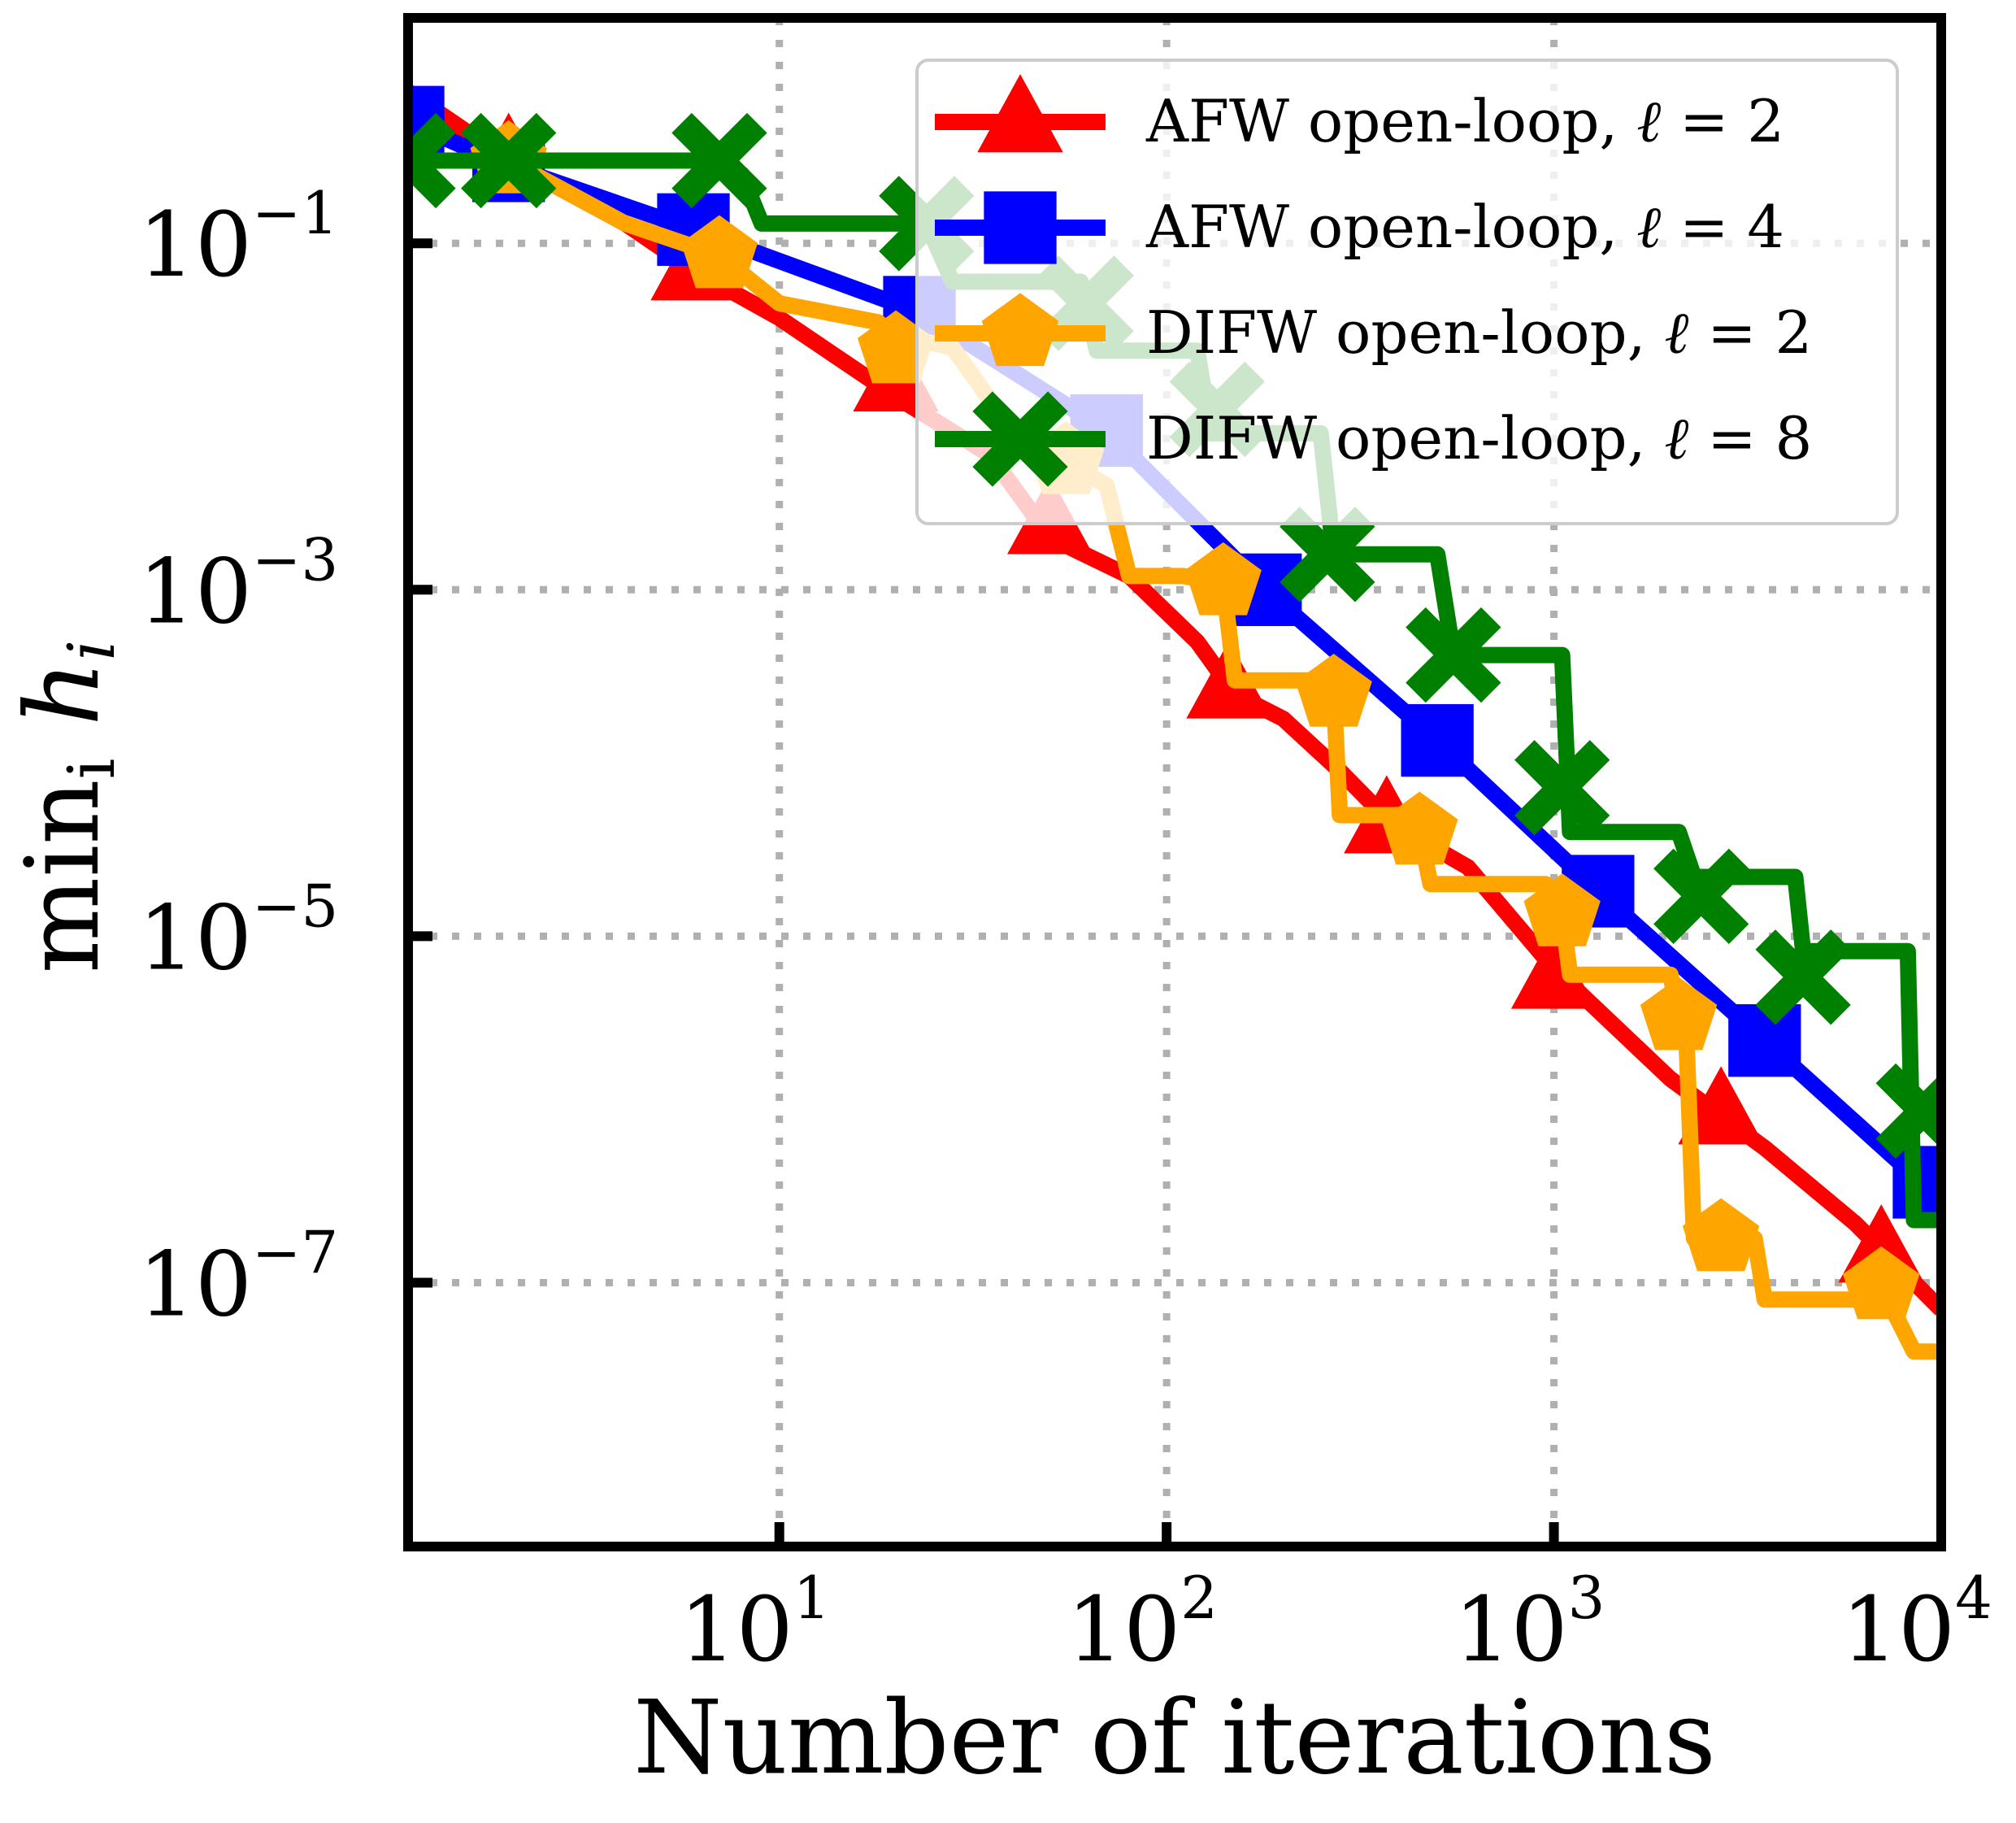 This screenshot has height=1823, width=2016. Describe the element at coordinates (1479, 438) in the screenshot. I see `legend-label: DIFW open-loop, ℓ = 8` at that location.